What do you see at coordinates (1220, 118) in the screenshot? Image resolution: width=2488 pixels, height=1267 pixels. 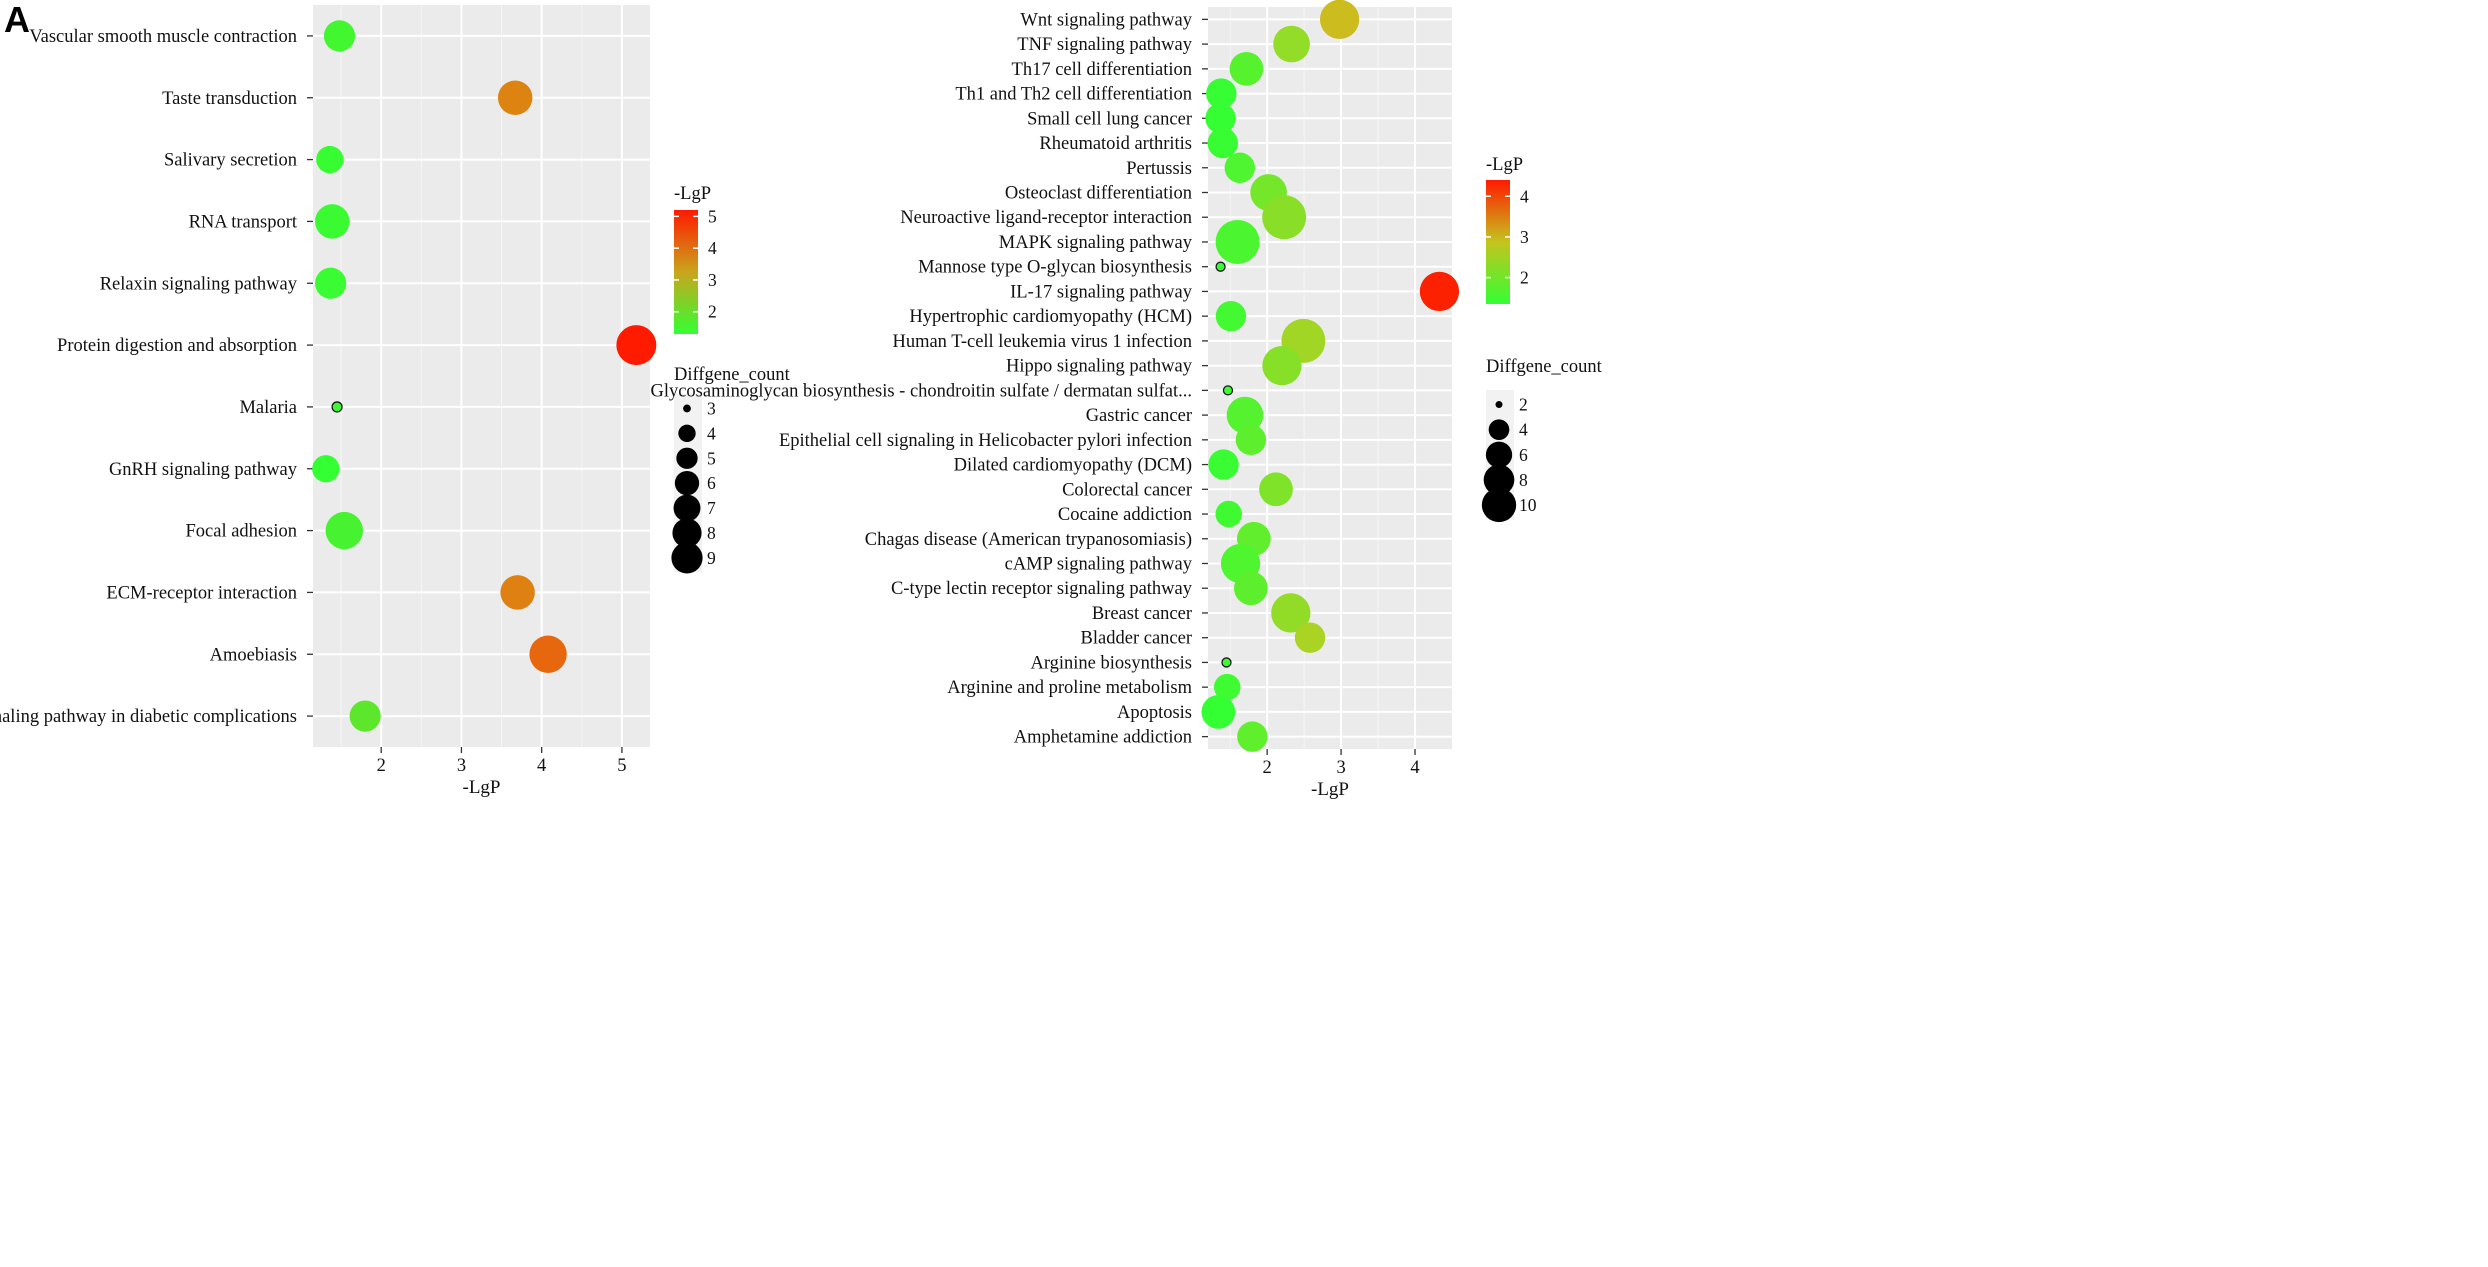 I see `point-small-cell-lung-cancer` at bounding box center [1220, 118].